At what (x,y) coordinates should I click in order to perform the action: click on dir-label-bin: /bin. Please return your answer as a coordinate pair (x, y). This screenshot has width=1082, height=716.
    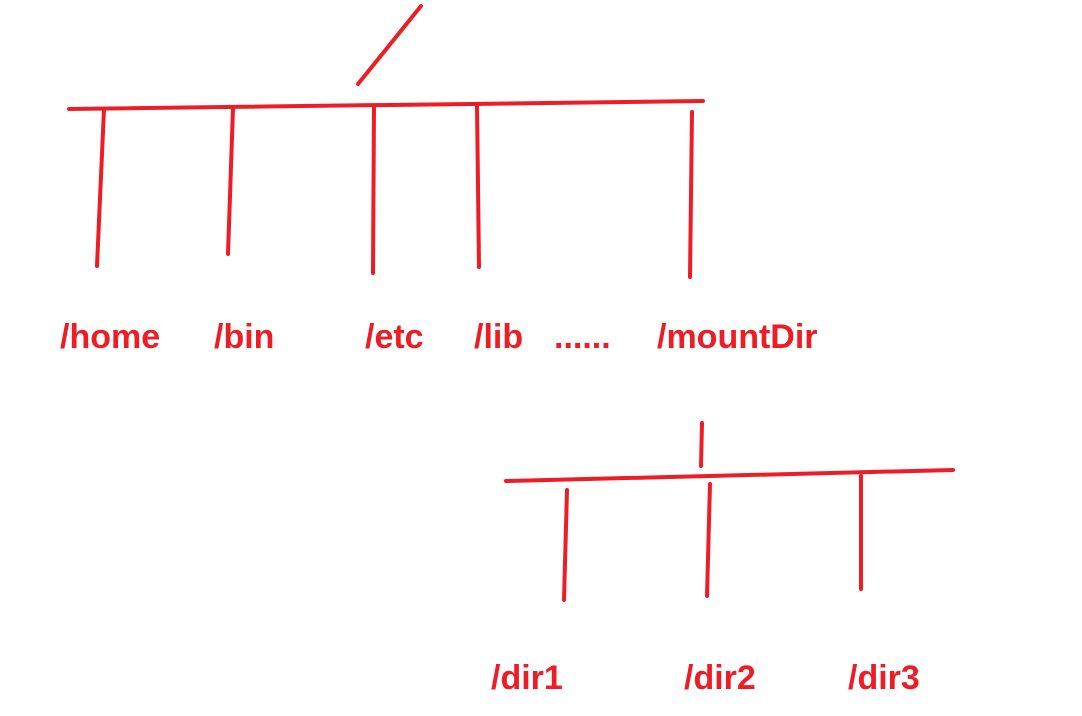
    Looking at the image, I should click on (244, 337).